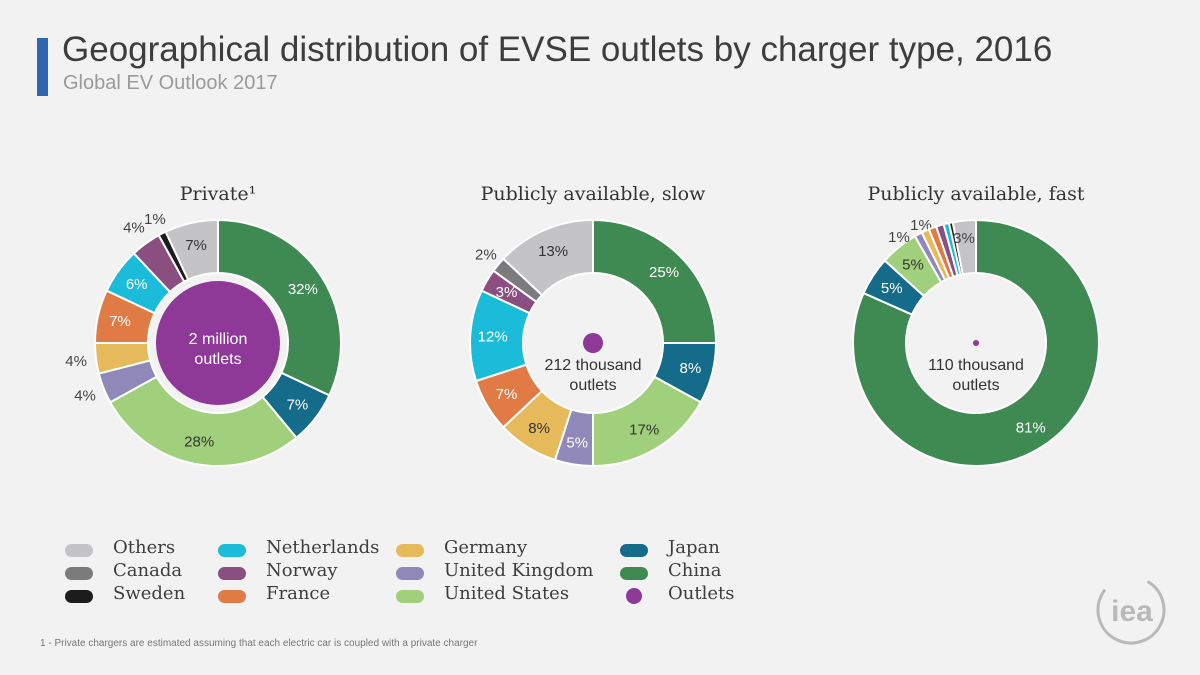 Image resolution: width=1200 pixels, height=675 pixels. I want to click on legend-swatch-china, so click(634, 573).